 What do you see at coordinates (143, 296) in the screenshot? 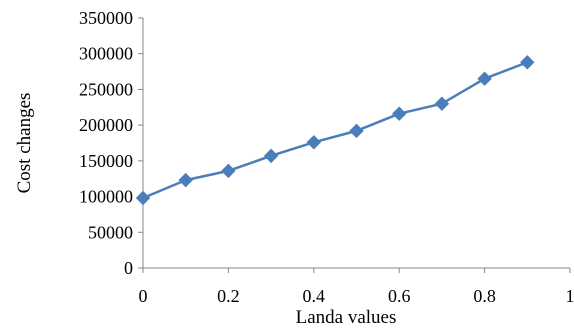
I see `x-tick-label: 0` at bounding box center [143, 296].